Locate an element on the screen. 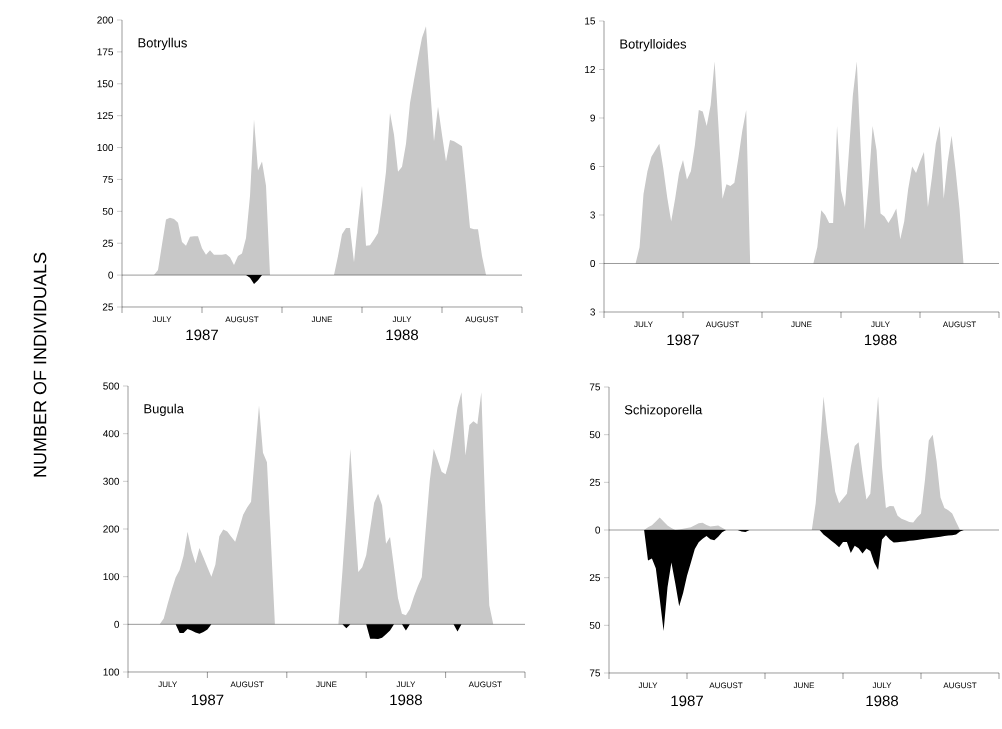 The image size is (1002, 729). y-tick-label: 150 is located at coordinates (105, 84).